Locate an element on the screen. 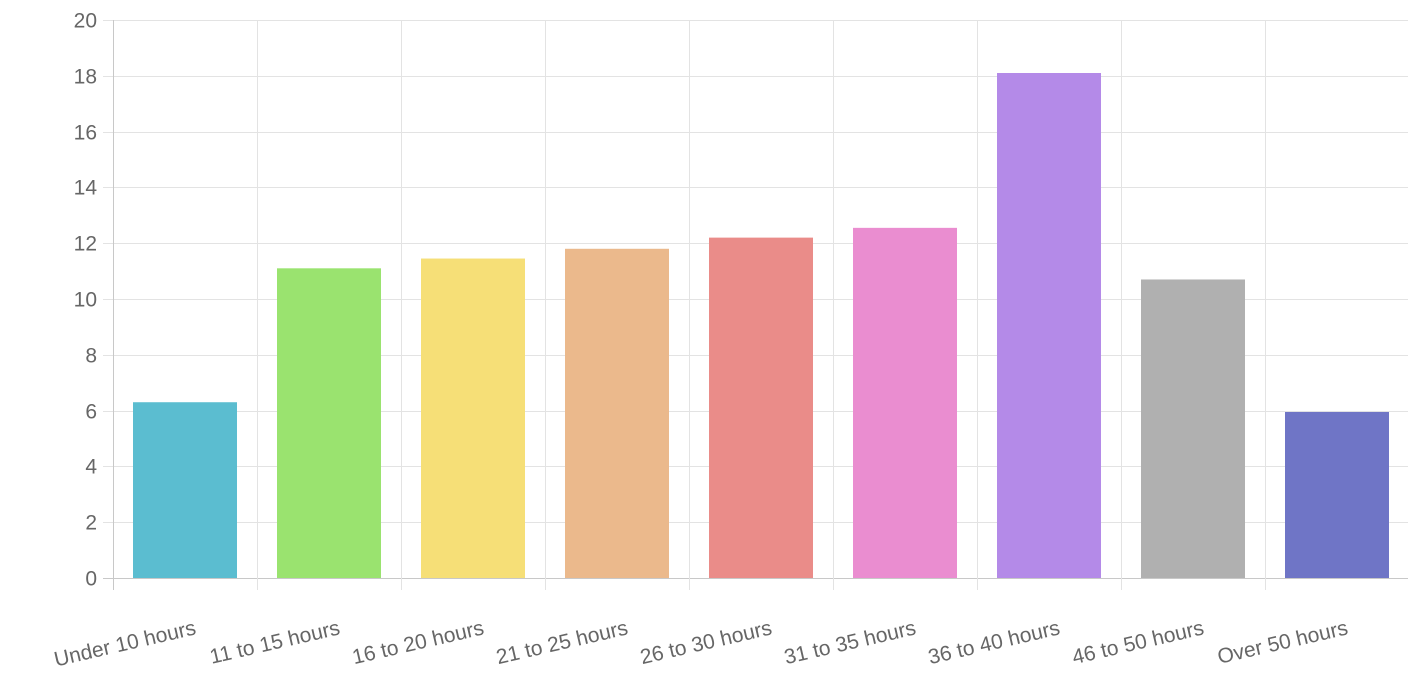 This screenshot has width=1417, height=692. bar-under-10-hours is located at coordinates (185, 490).